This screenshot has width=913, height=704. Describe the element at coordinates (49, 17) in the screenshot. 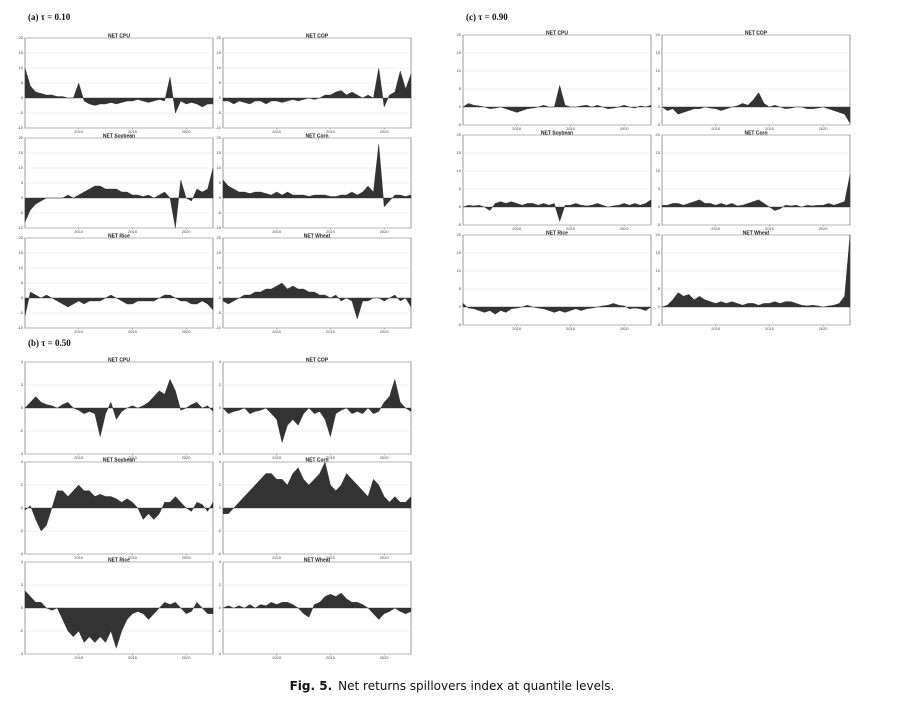

I see `group-label: (a) τ = 0.10` at that location.